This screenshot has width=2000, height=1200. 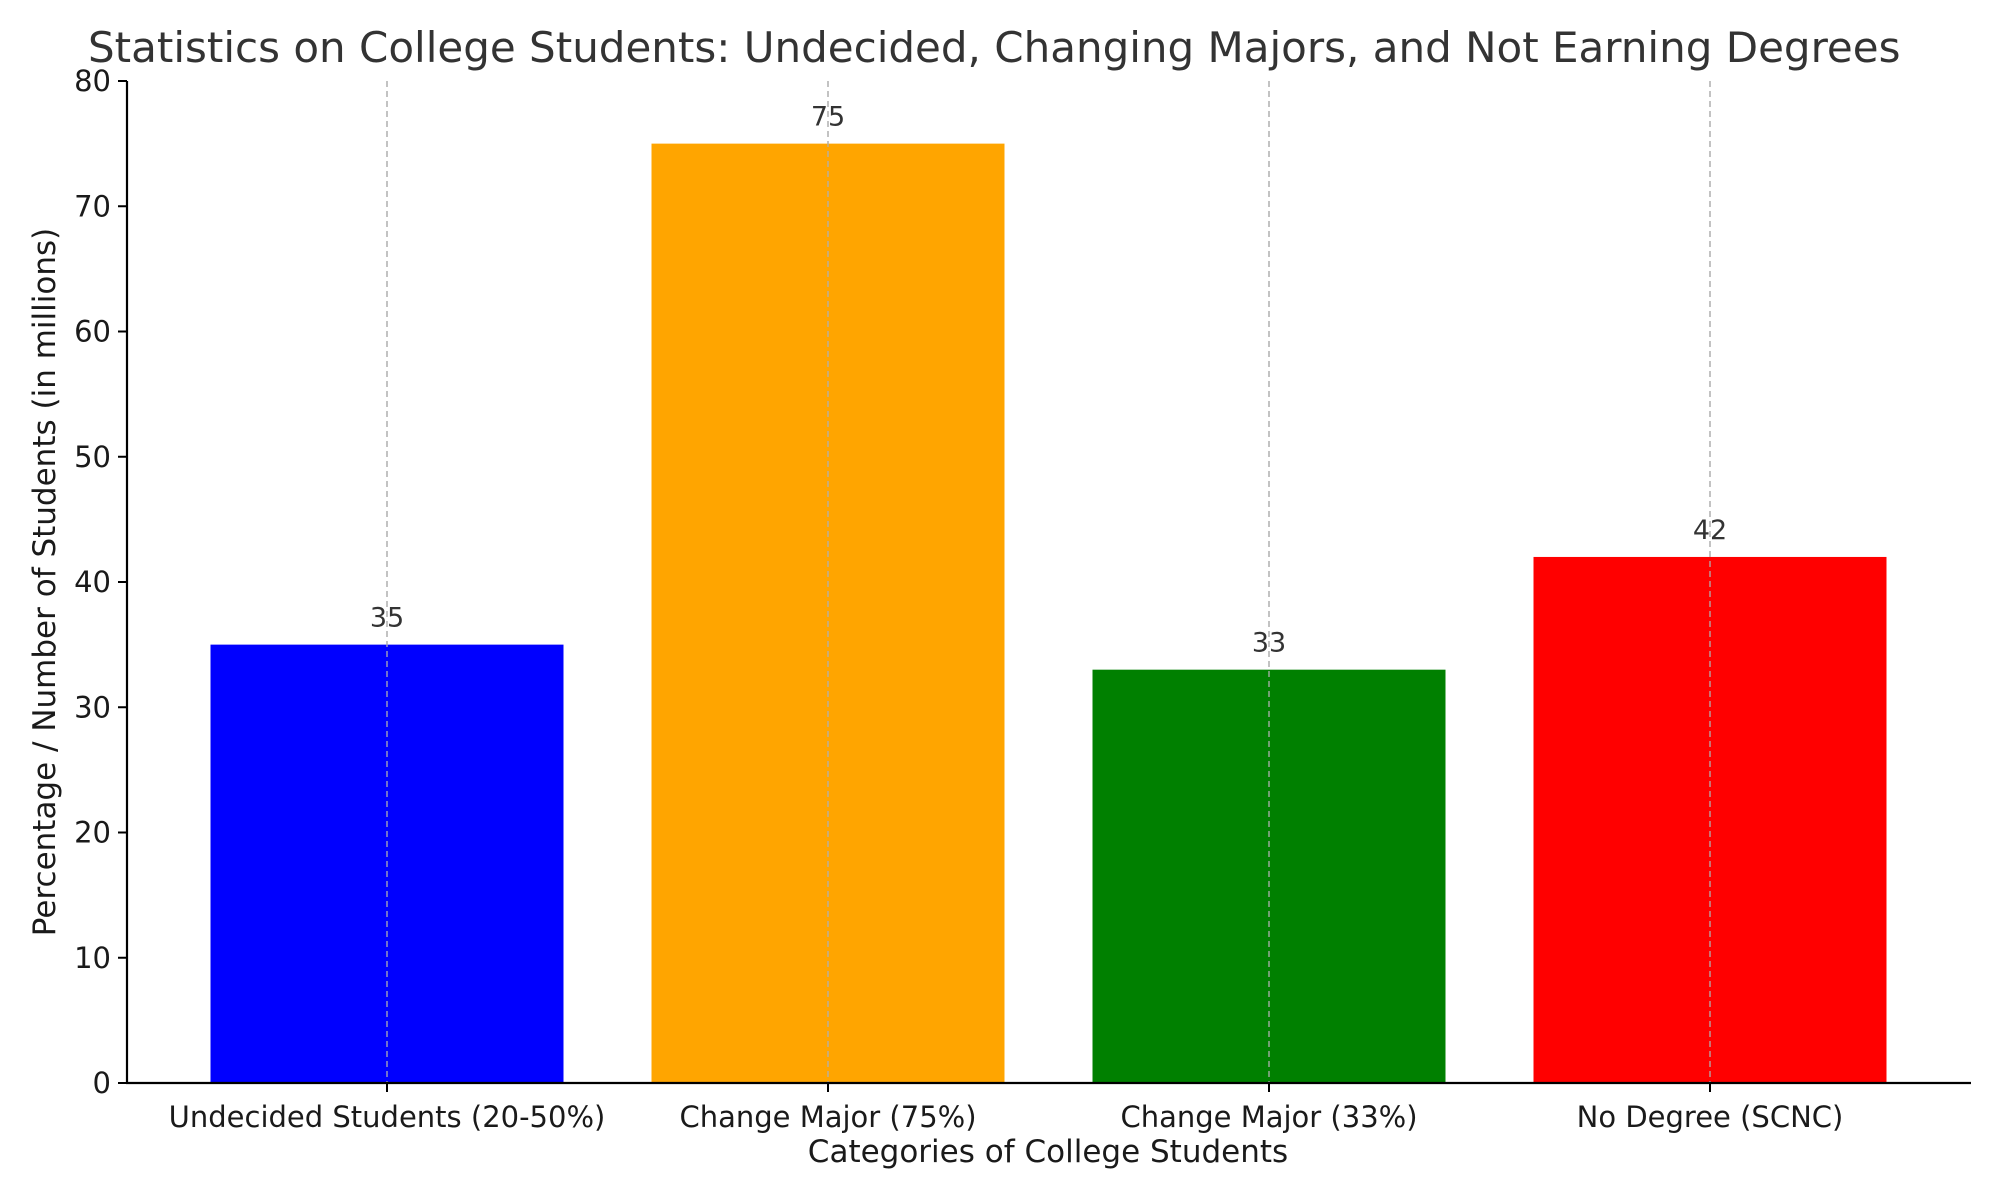 What do you see at coordinates (828, 117) in the screenshot?
I see `data-label: 75` at bounding box center [828, 117].